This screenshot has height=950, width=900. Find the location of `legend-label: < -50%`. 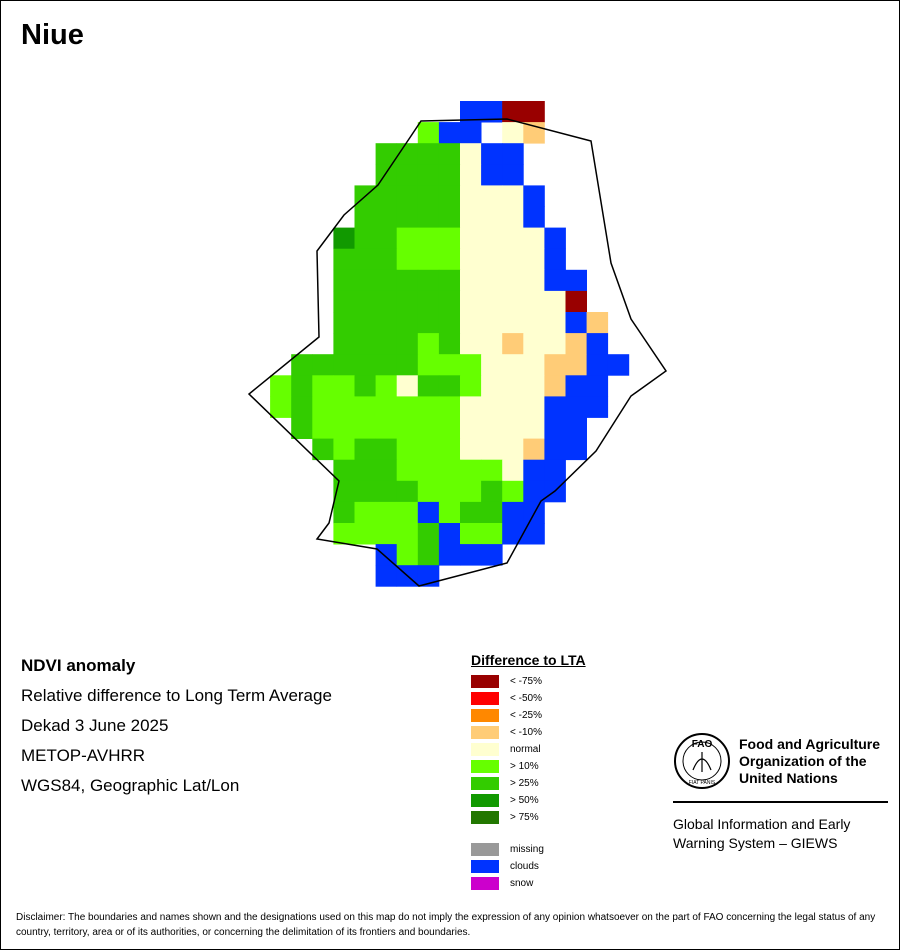

legend-label: < -50% is located at coordinates (526, 698).